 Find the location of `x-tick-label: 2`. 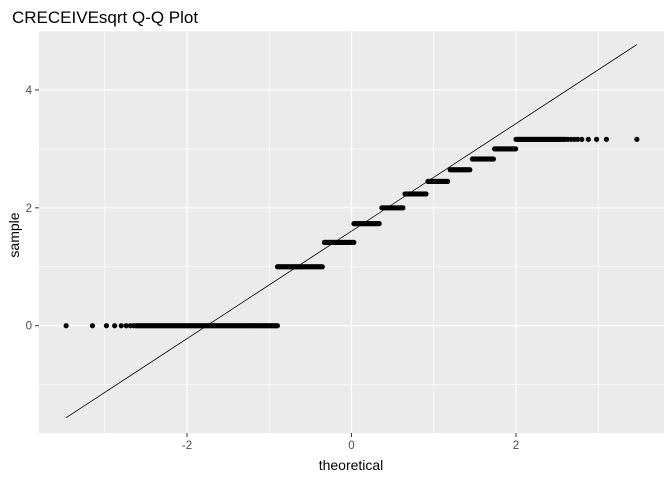

x-tick-label: 2 is located at coordinates (516, 446).